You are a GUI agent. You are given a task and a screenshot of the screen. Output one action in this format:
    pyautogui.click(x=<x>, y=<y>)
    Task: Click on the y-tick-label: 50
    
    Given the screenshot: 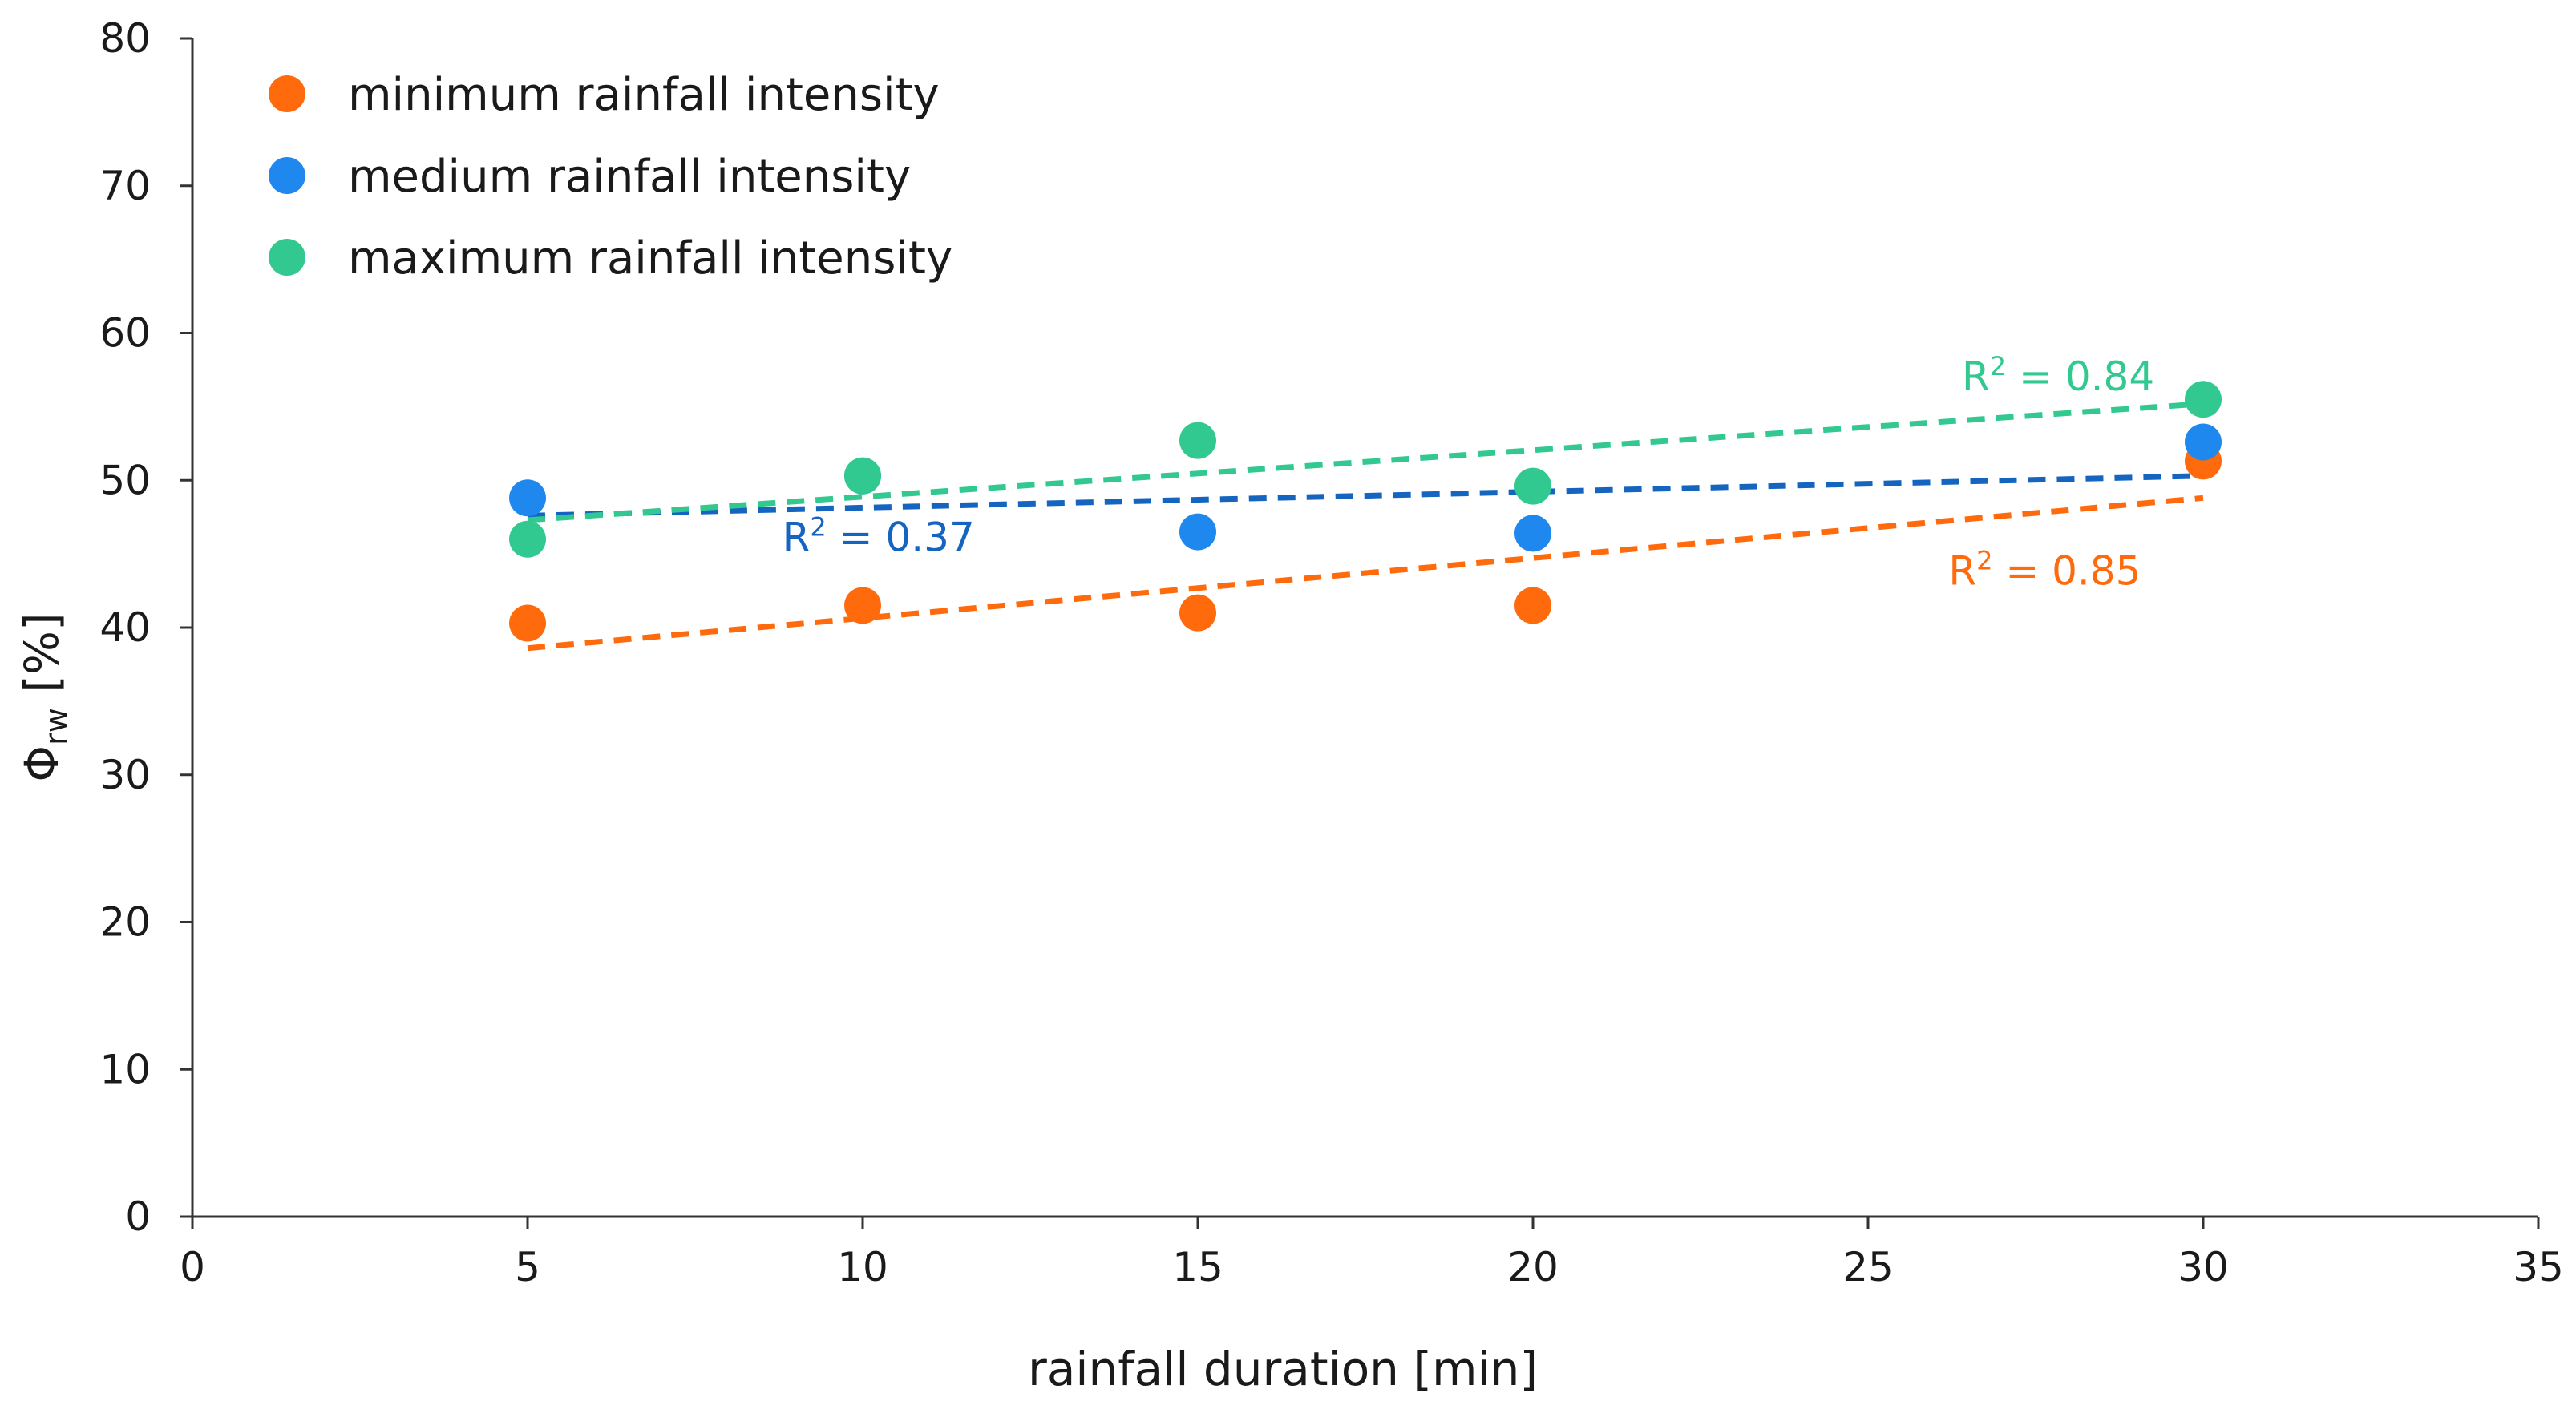 What is the action you would take?
    pyautogui.click(x=125, y=480)
    